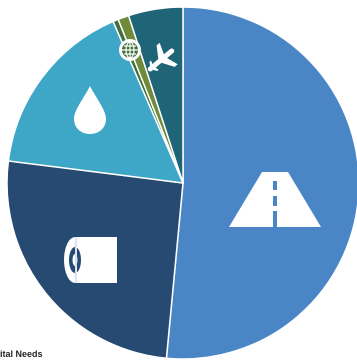  I want to click on toilet-paper-icon, so click(90, 260).